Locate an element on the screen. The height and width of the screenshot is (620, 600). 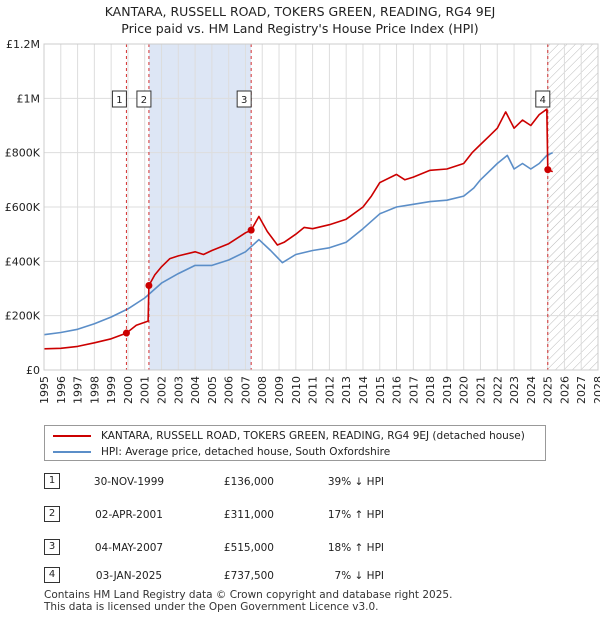
transaction-number: 1 is located at coordinates (52, 481).